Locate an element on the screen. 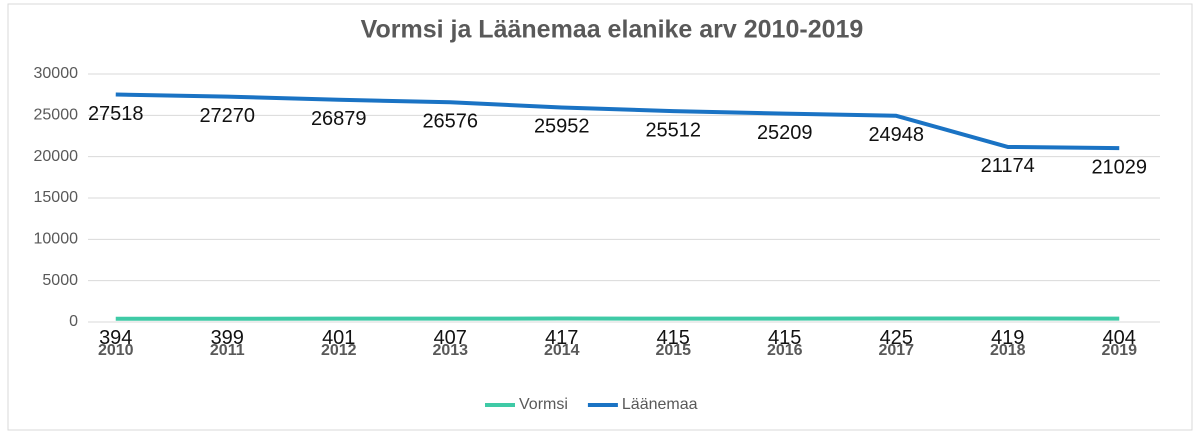 The image size is (1200, 434). x-tick-label: 2017 is located at coordinates (896, 350).